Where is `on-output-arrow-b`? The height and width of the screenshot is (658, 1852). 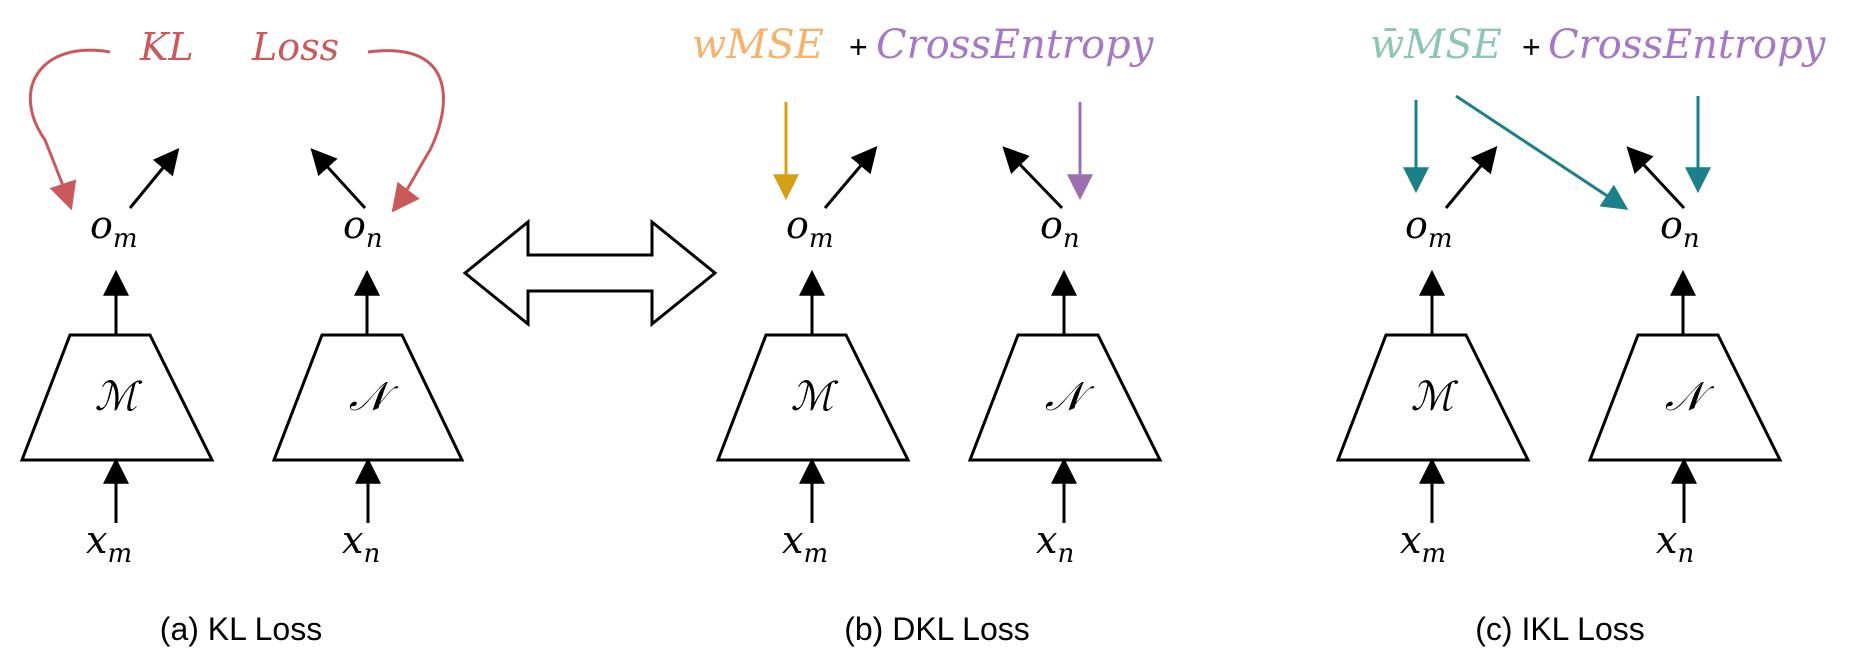
on-output-arrow-b is located at coordinates (1033, 178).